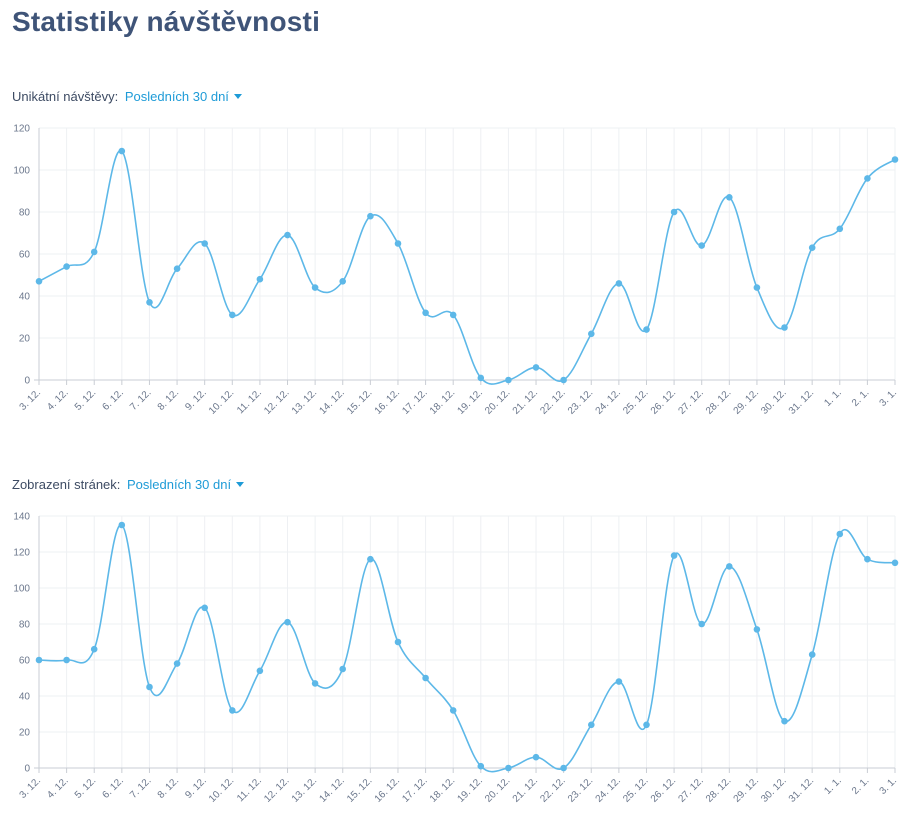 The height and width of the screenshot is (813, 923). Describe the element at coordinates (112, 399) in the screenshot. I see `x-tick-label: 6. 12.` at that location.